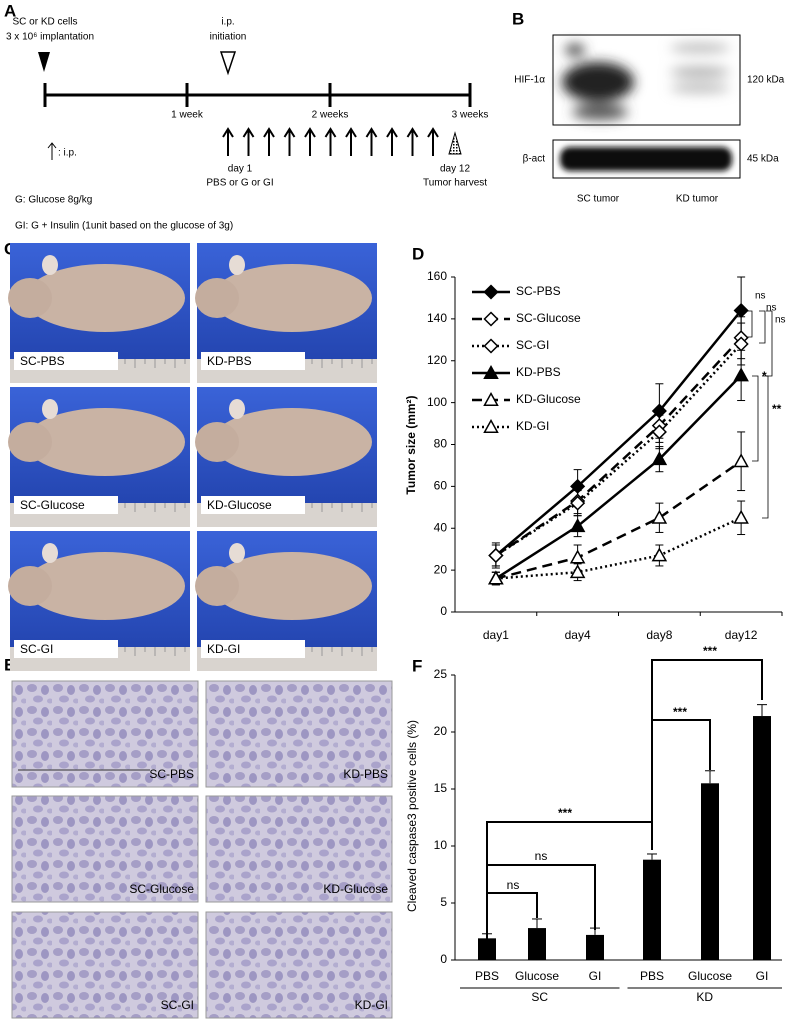 The height and width of the screenshot is (1020, 790). I want to click on y-axis-label: Cleaved caspase3 positive cells (%), so click(412, 816).